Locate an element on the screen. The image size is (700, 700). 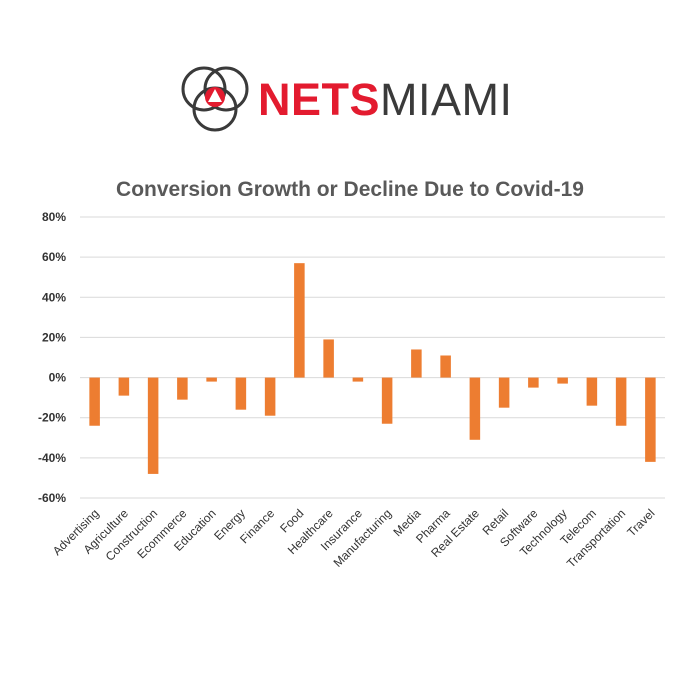
bar-technology is located at coordinates (562, 380).